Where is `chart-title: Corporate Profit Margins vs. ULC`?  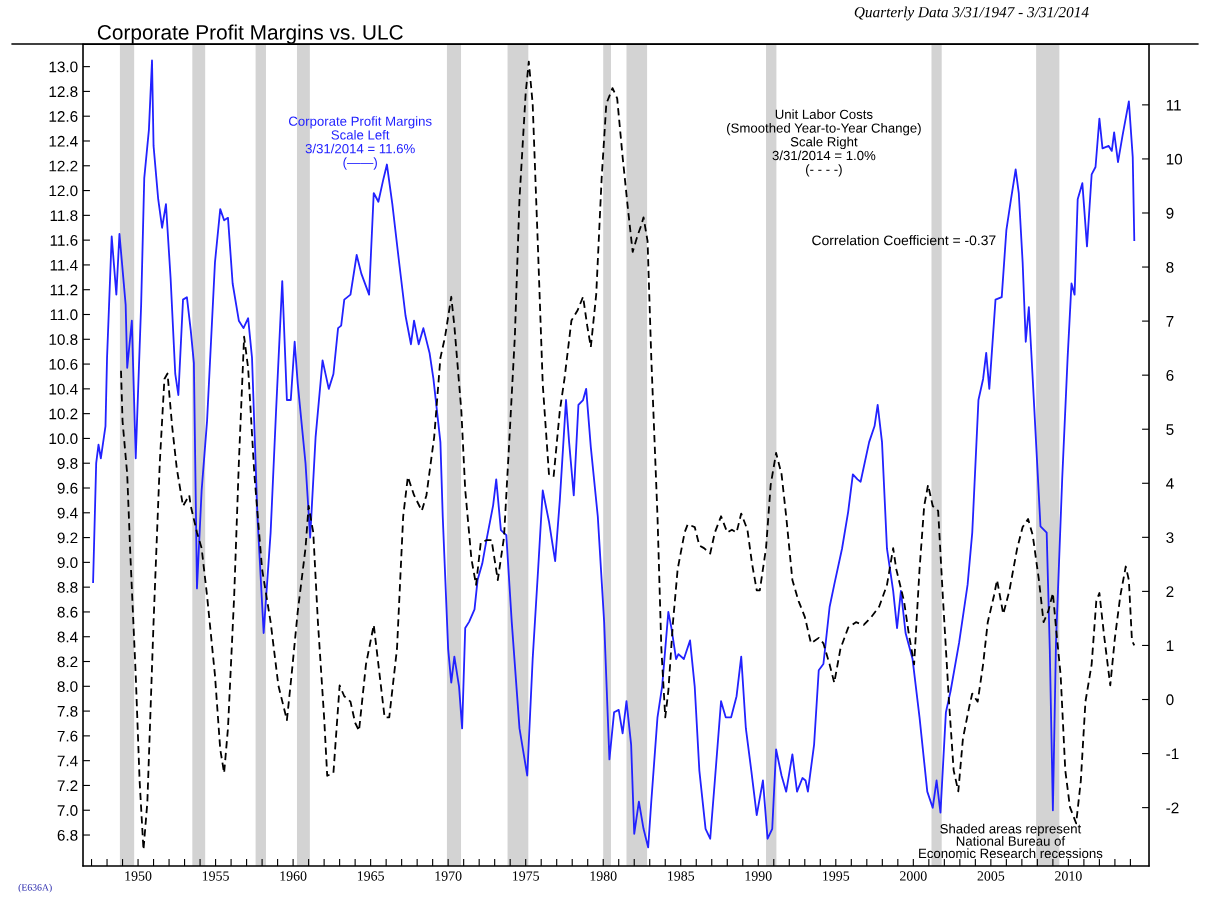 chart-title: Corporate Profit Margins vs. ULC is located at coordinates (250, 34).